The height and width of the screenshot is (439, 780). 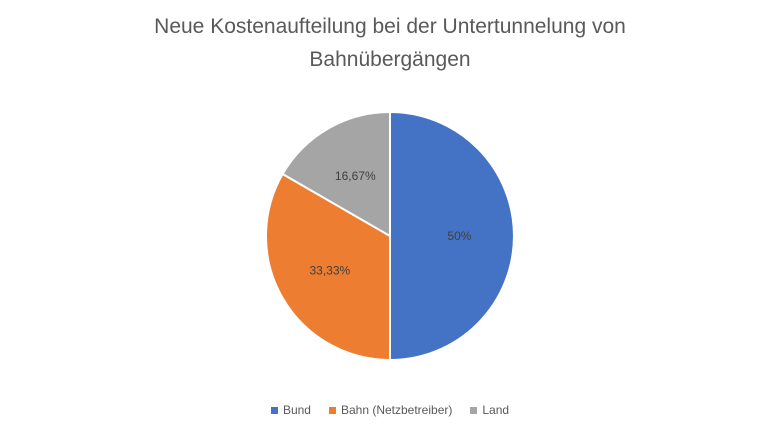 I want to click on legend-item-bund: Bund, so click(x=290, y=410).